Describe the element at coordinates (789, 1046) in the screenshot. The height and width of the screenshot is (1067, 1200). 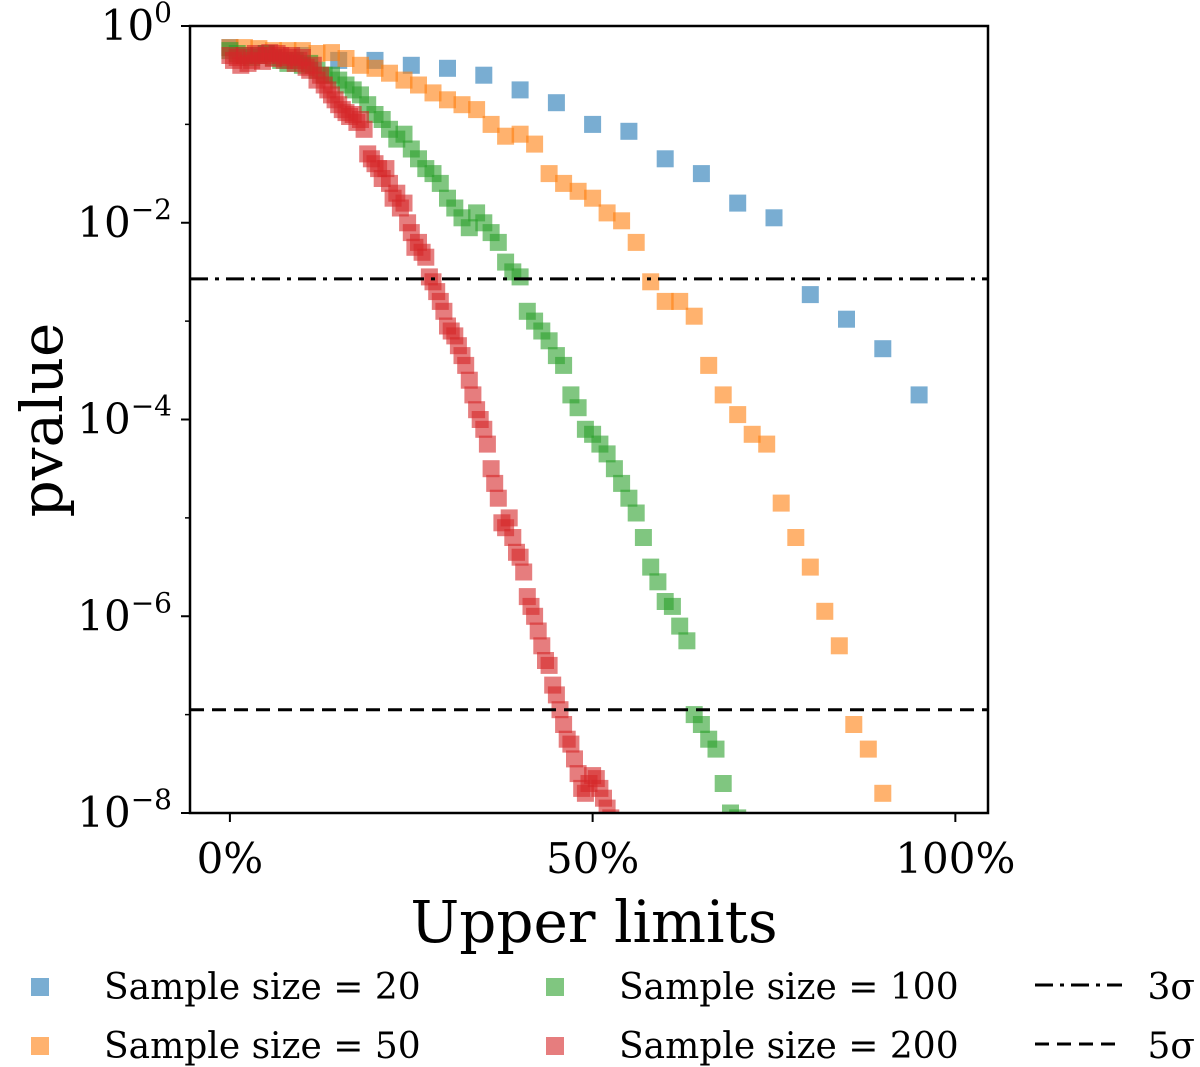
I see `legend-label: Sample size = 200` at that location.